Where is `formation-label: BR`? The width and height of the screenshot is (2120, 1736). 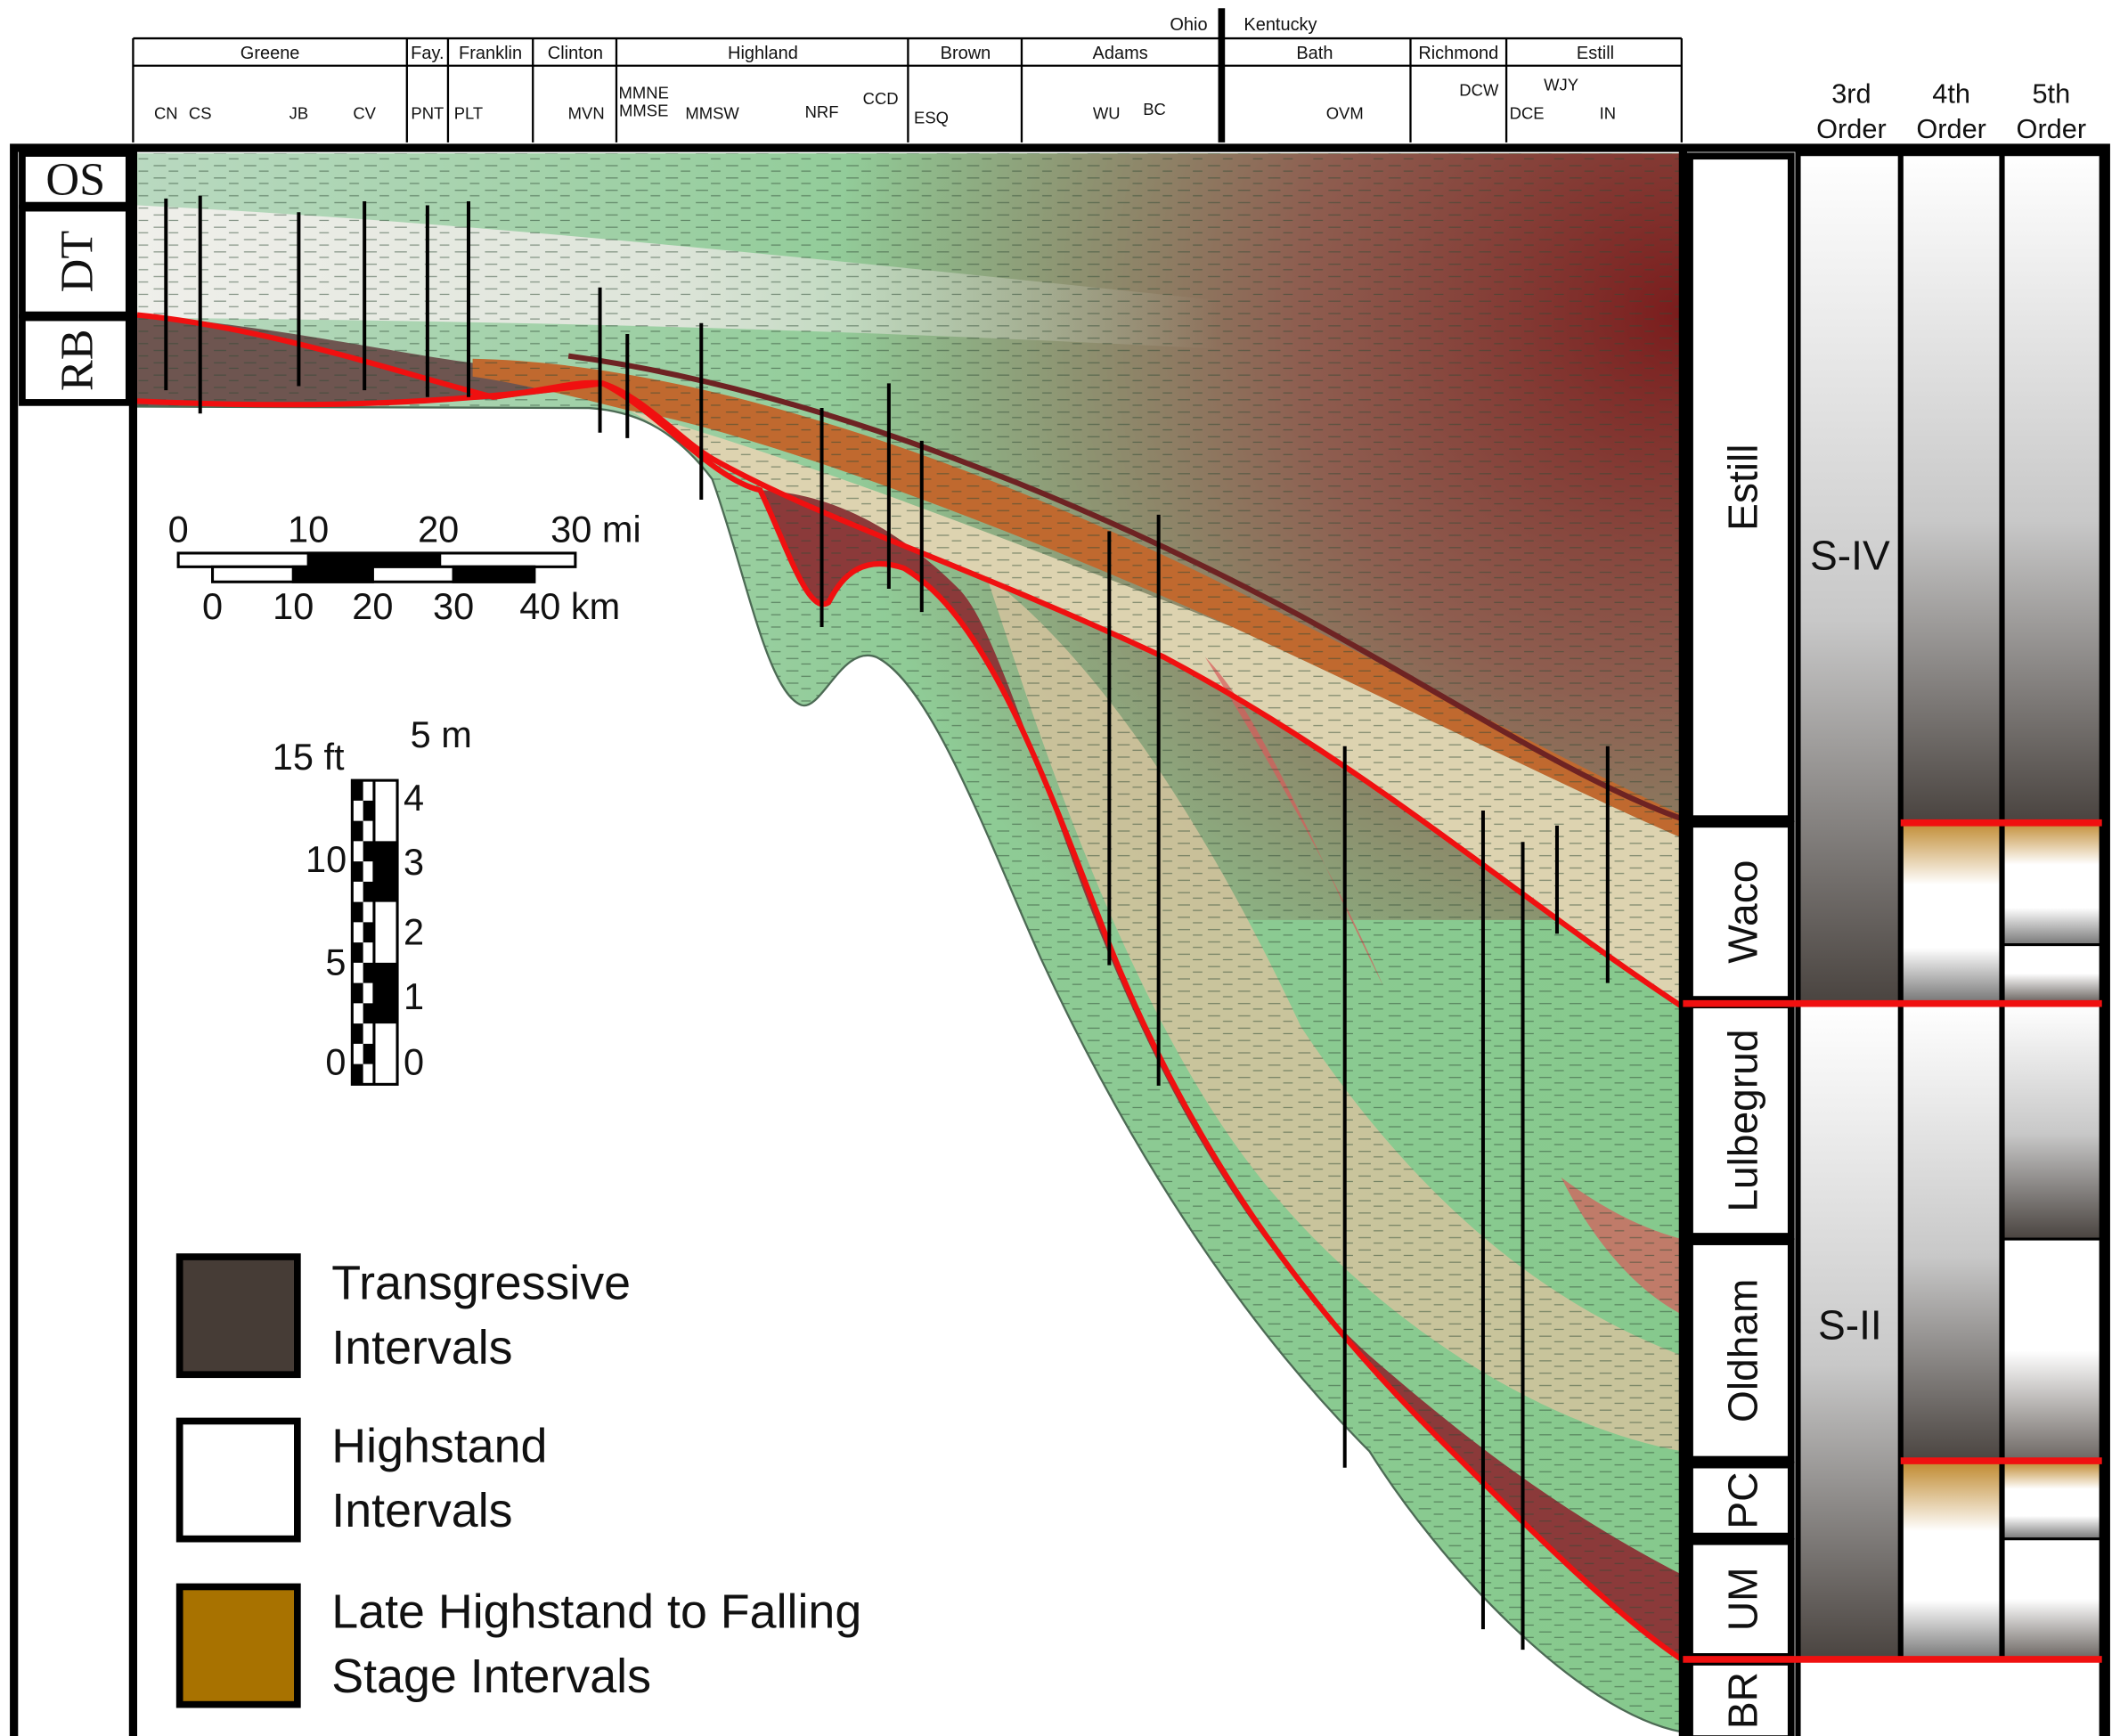
formation-label: BR is located at coordinates (1742, 1701).